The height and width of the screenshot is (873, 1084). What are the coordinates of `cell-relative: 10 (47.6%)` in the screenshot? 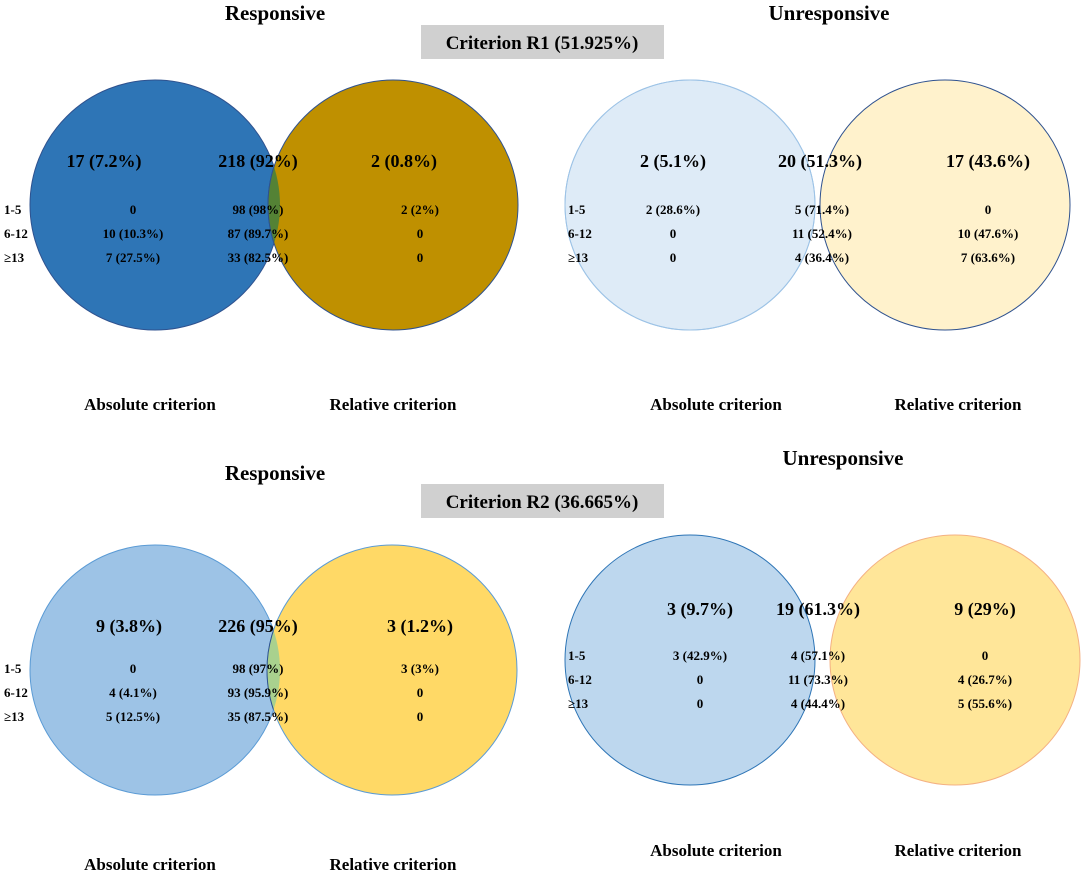 It's located at (988, 233).